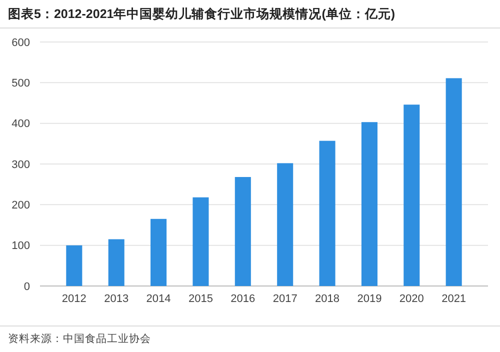  I want to click on x-tick-label: 2018, so click(327, 299).